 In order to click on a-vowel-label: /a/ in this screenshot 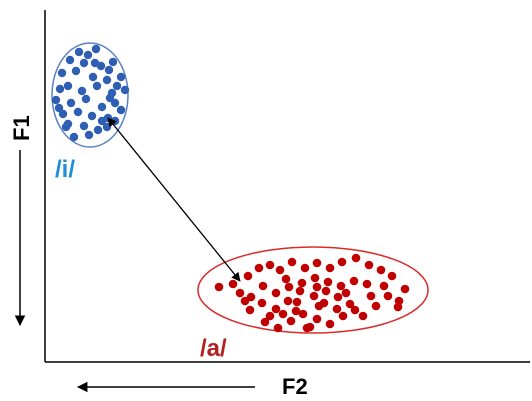, I will do `click(213, 348)`.